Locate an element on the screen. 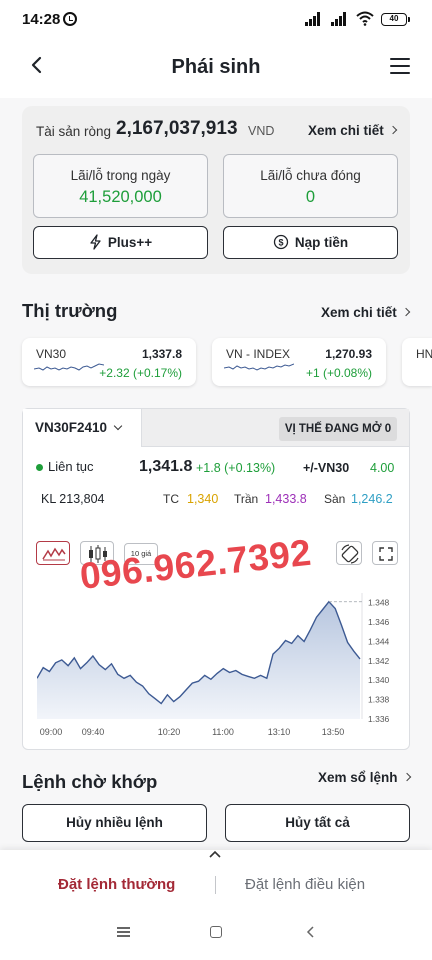 The image size is (432, 960). plus-button: Plus++ is located at coordinates (120, 242).